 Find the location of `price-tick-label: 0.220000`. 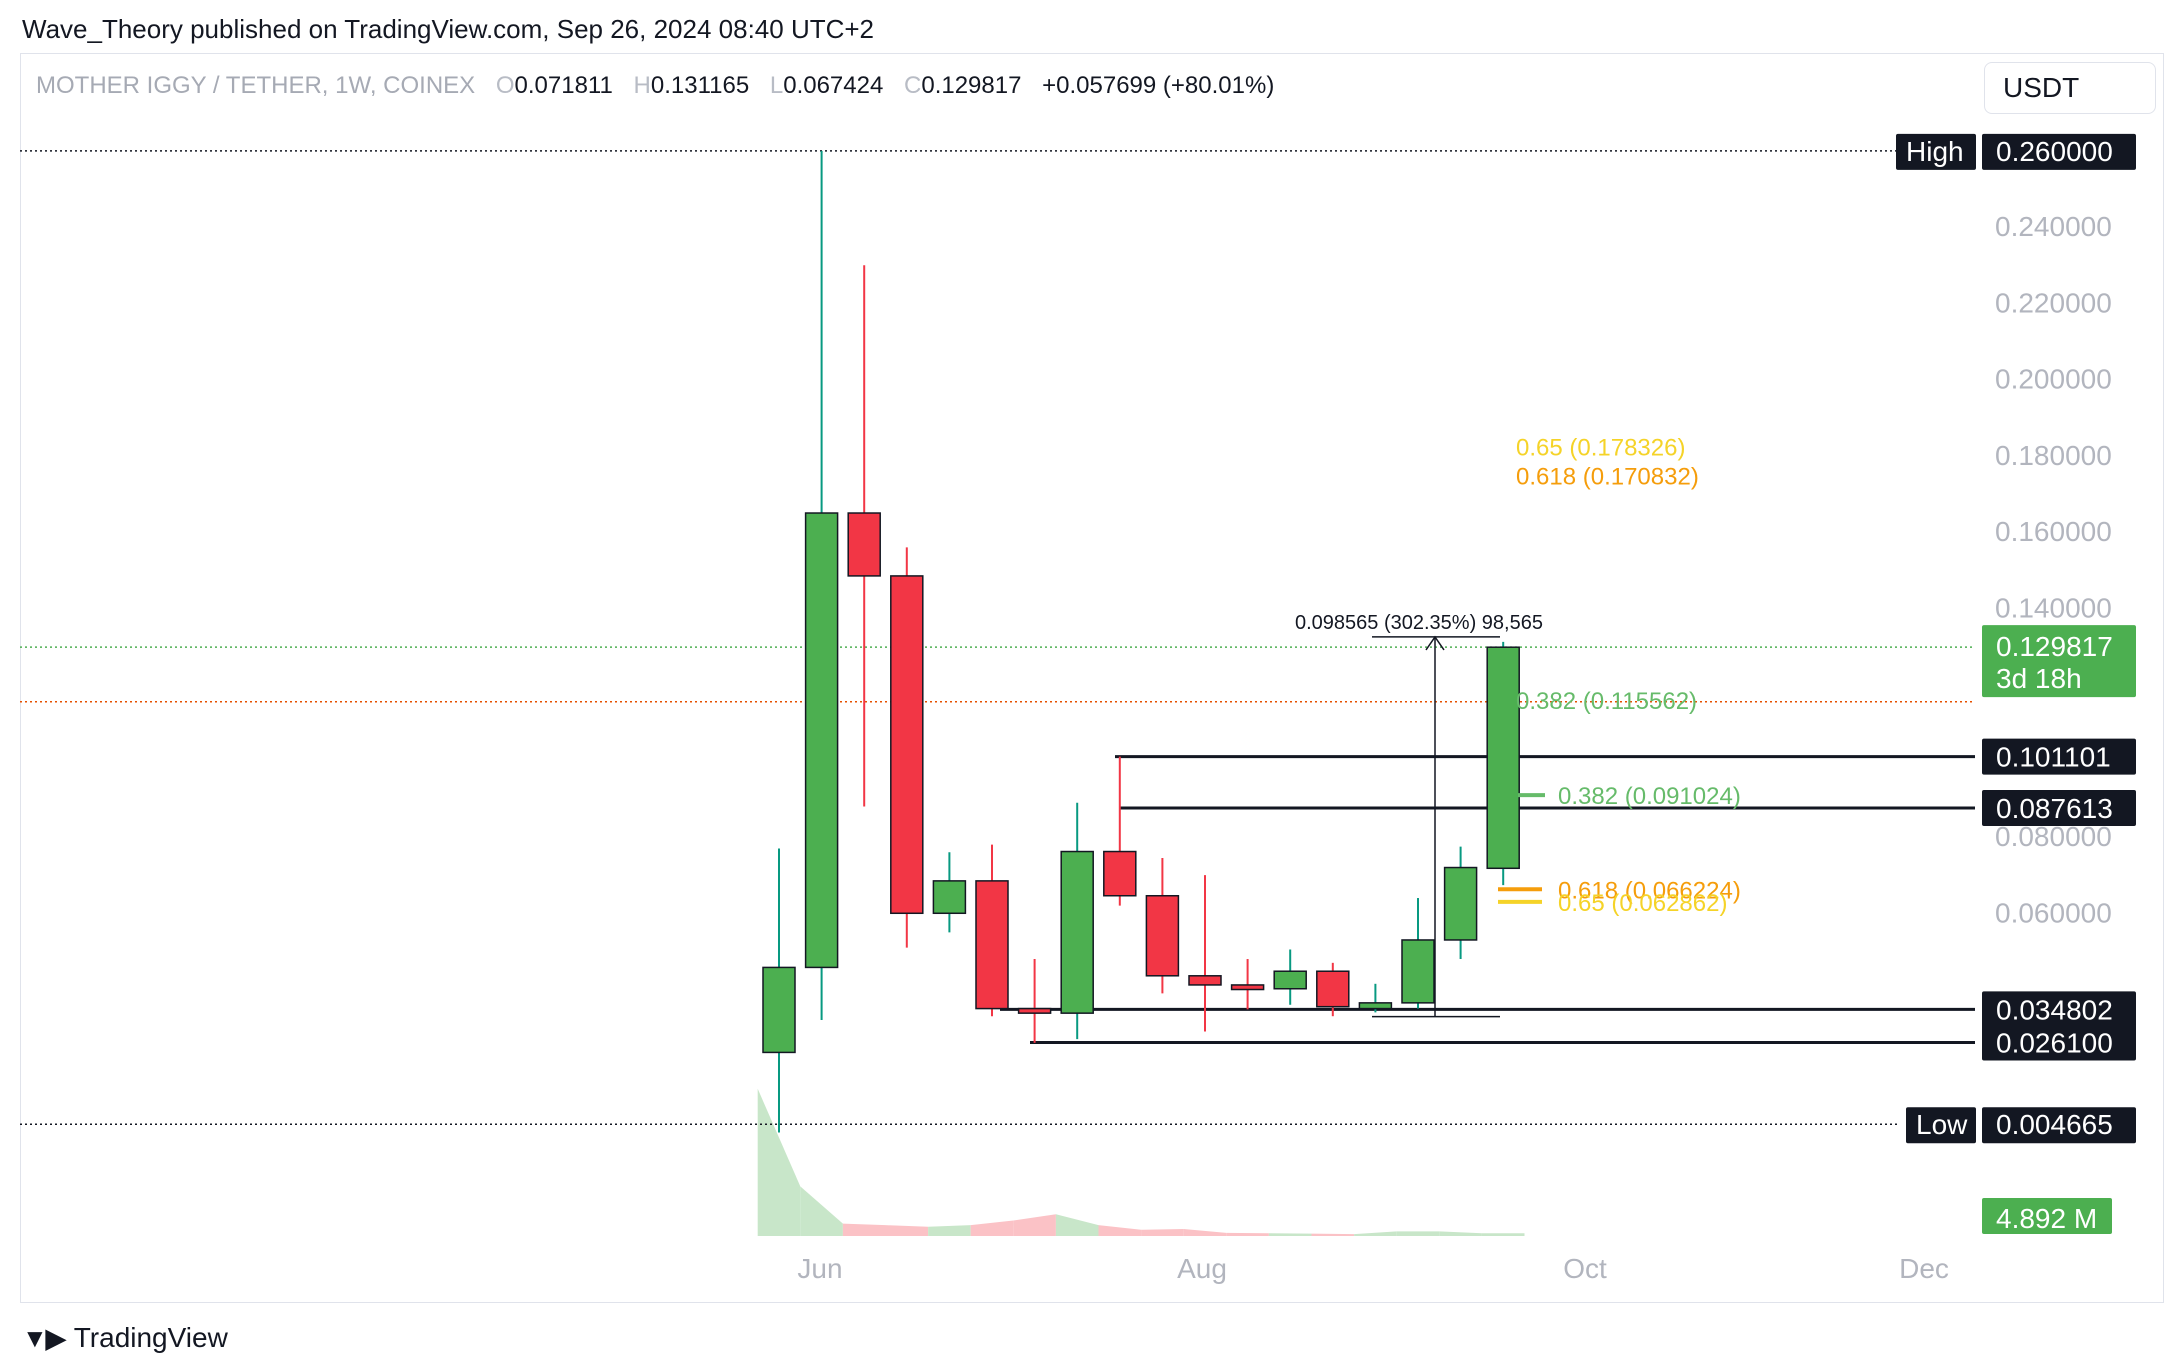

price-tick-label: 0.220000 is located at coordinates (2053, 302).